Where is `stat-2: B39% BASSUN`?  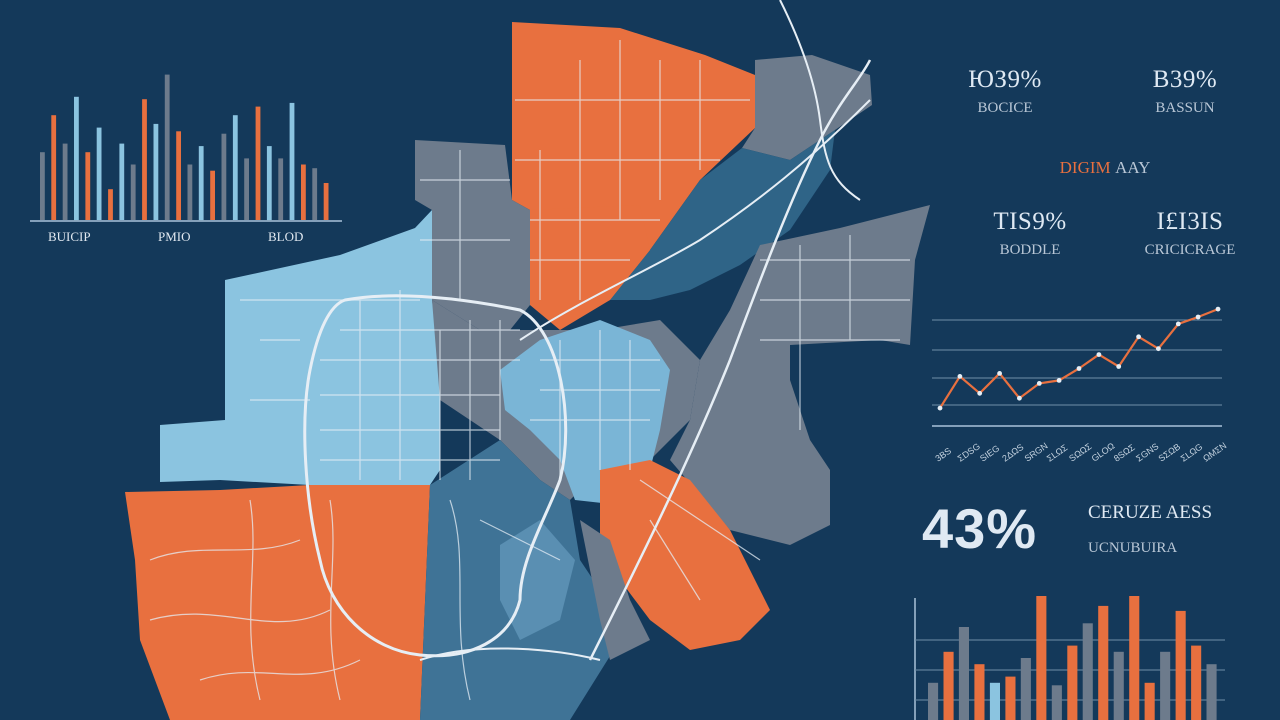 stat-2: B39% BASSUN is located at coordinates (1185, 91).